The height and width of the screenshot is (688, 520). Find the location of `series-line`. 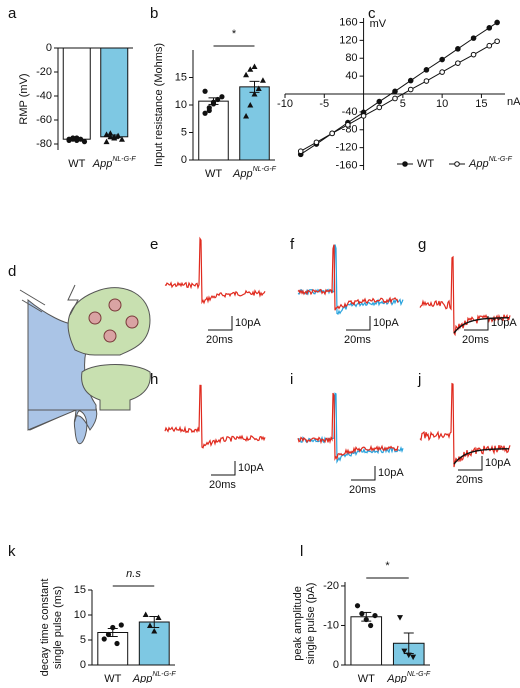

series-line is located at coordinates (399, 96).